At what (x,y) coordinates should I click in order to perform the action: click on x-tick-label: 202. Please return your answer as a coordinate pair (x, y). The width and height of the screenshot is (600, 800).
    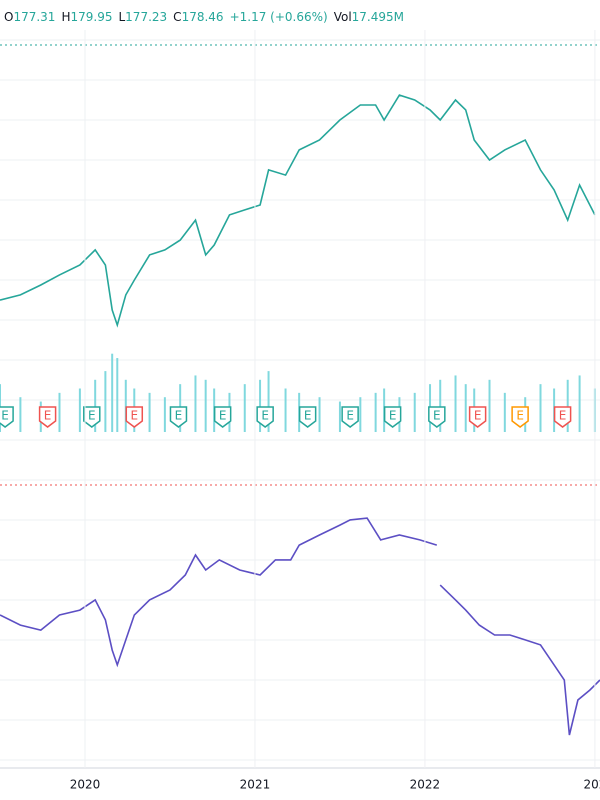
    Looking at the image, I should click on (591, 785).